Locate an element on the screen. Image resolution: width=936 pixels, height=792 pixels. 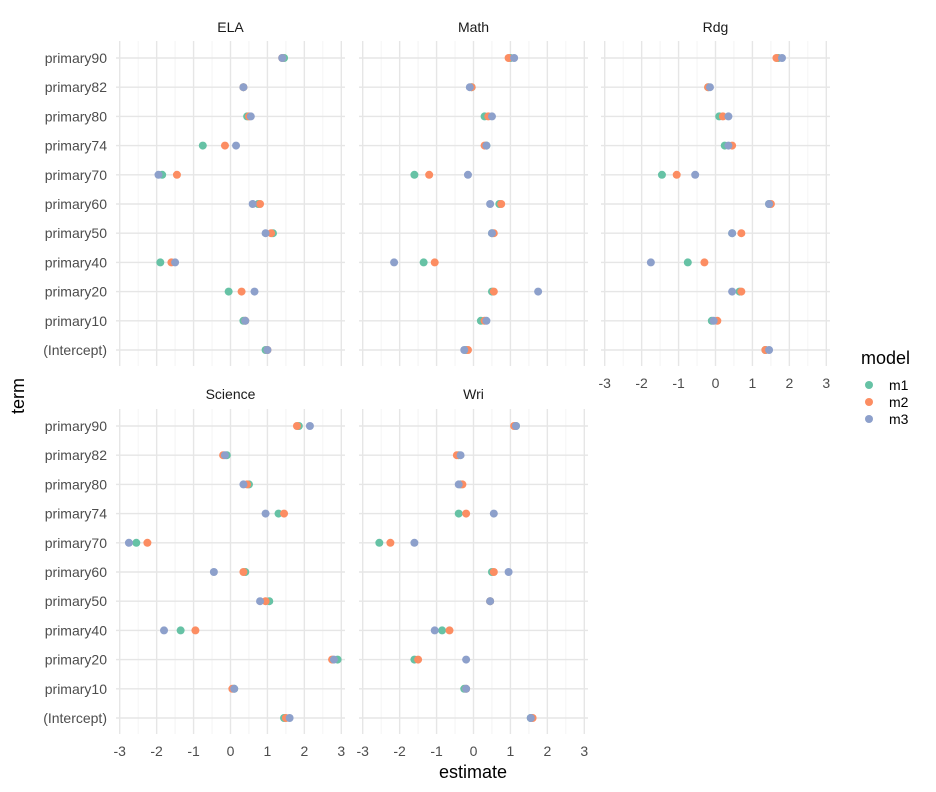
y-tick-label: primary20 is located at coordinates (76, 292).